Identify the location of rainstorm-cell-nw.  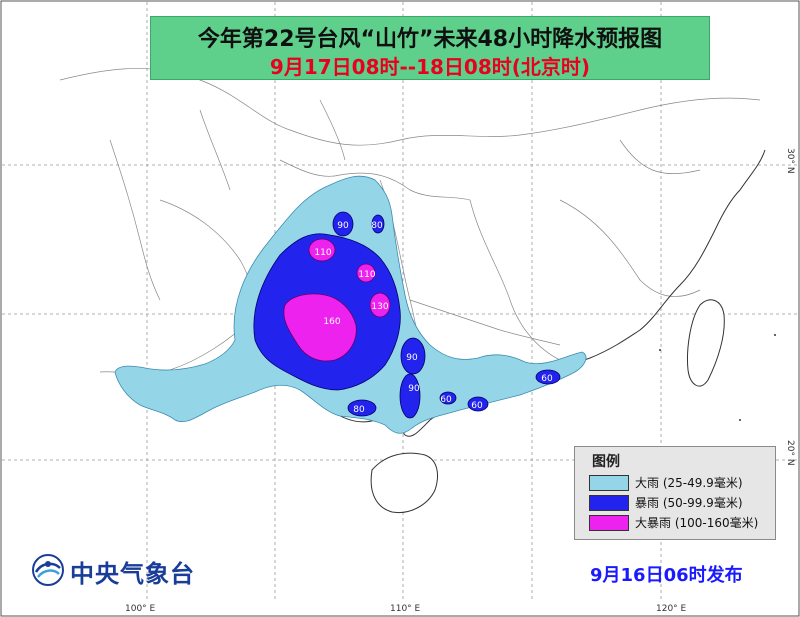
(343, 224).